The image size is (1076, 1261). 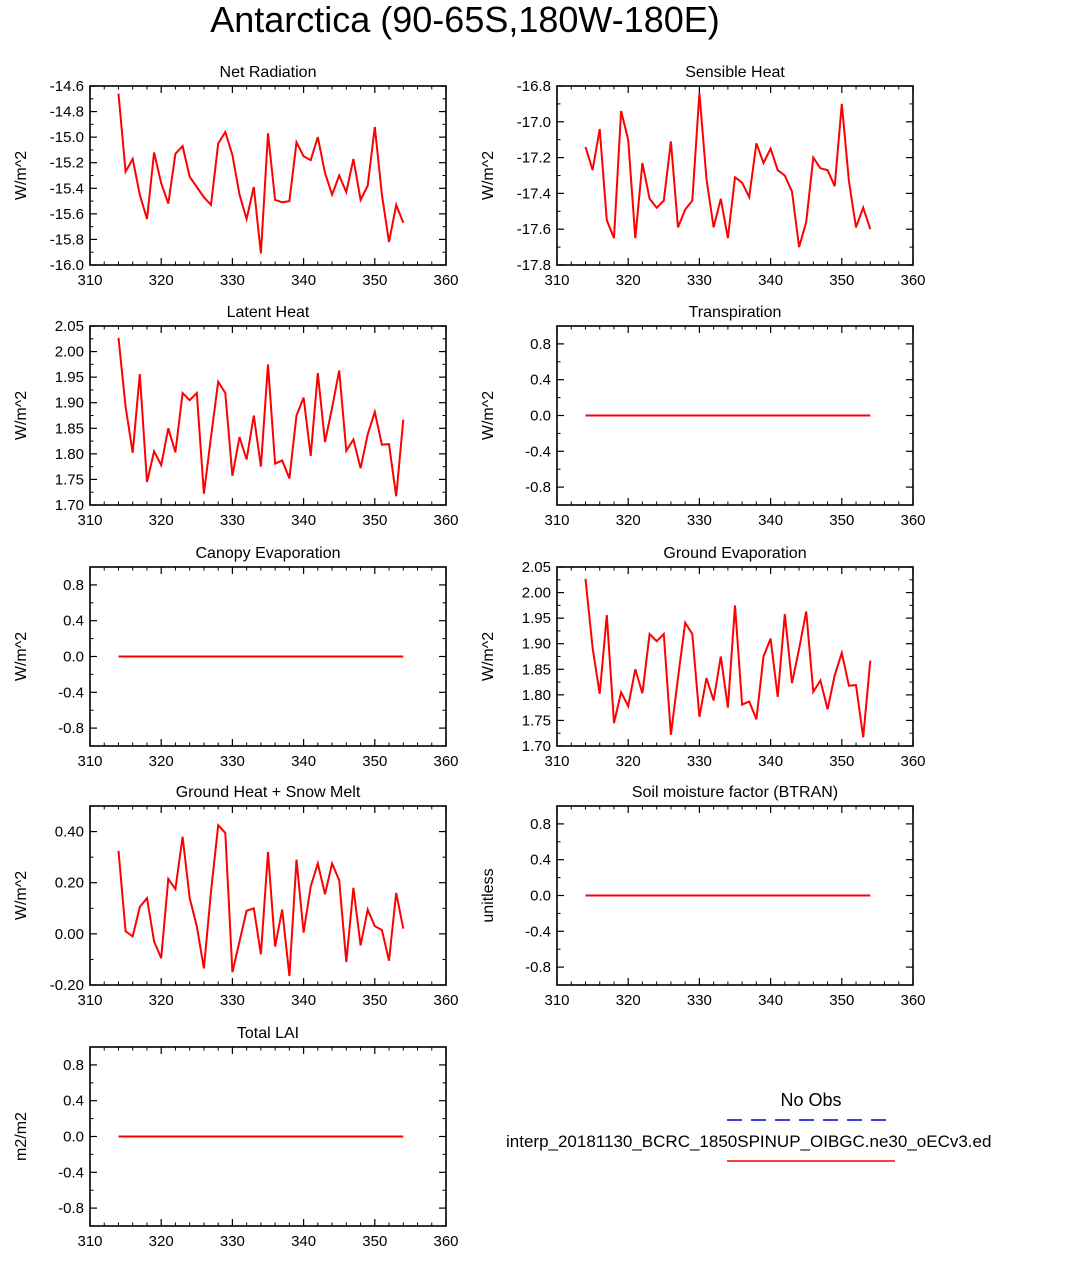 I want to click on panel-title: Transpiration, so click(x=735, y=312).